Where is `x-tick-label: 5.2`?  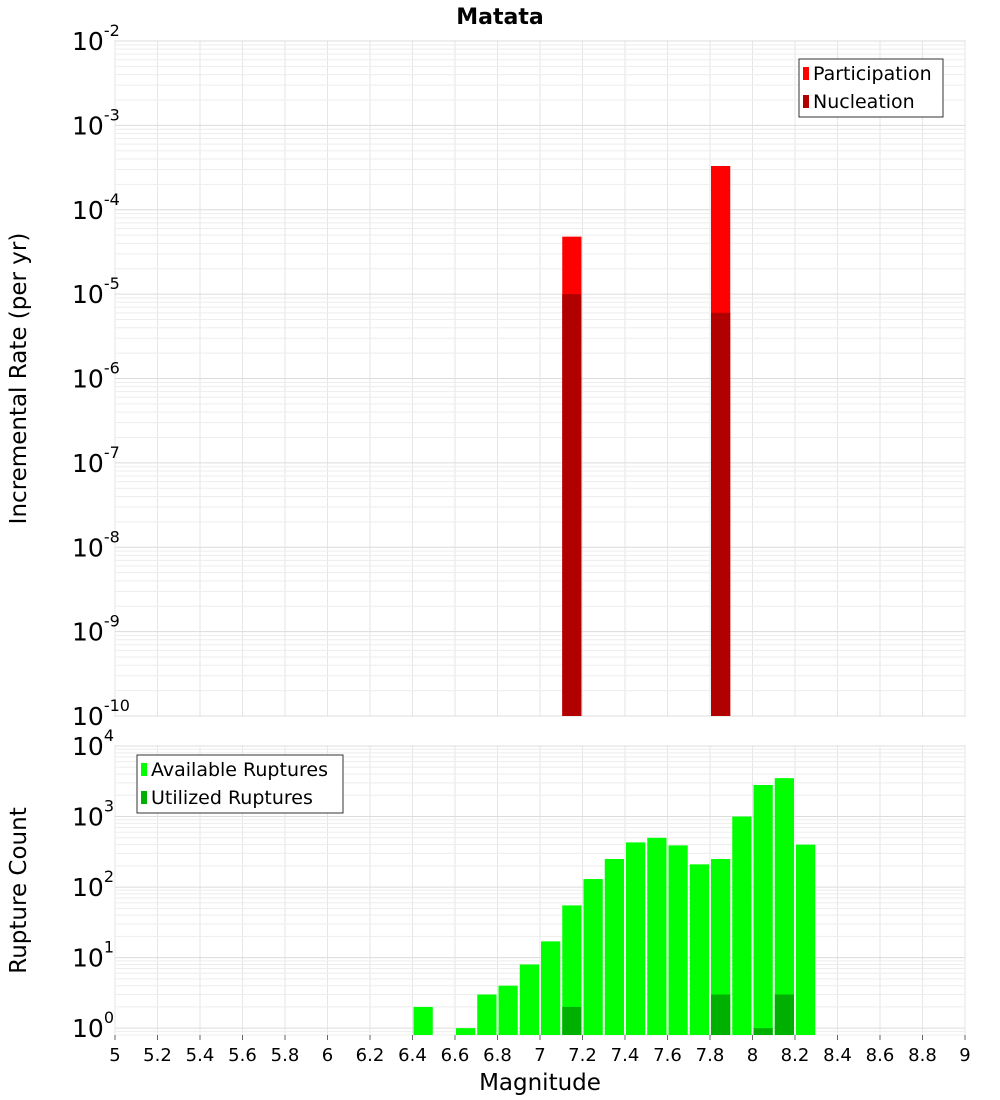 x-tick-label: 5.2 is located at coordinates (157, 1055).